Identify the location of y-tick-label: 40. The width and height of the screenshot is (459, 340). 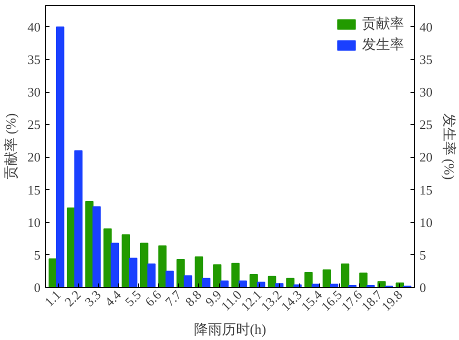
(34, 26).